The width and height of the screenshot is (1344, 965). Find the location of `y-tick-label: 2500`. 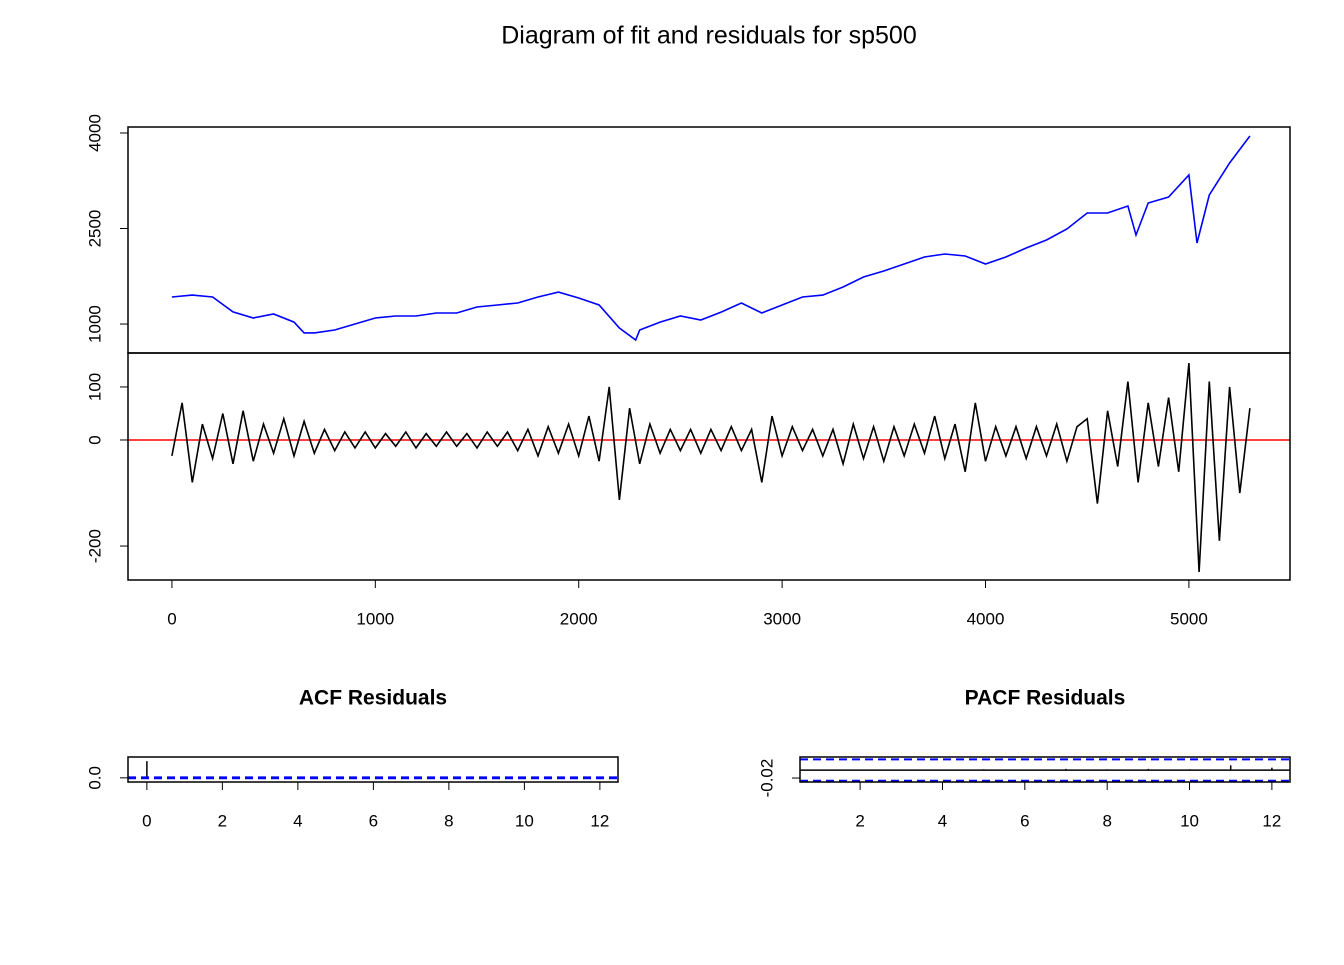

y-tick-label: 2500 is located at coordinates (94, 229).